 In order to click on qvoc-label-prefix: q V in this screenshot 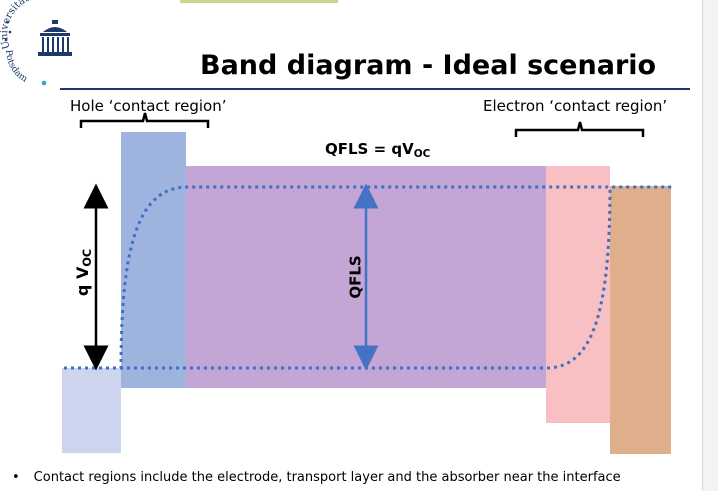, I will do `click(83, 281)`.